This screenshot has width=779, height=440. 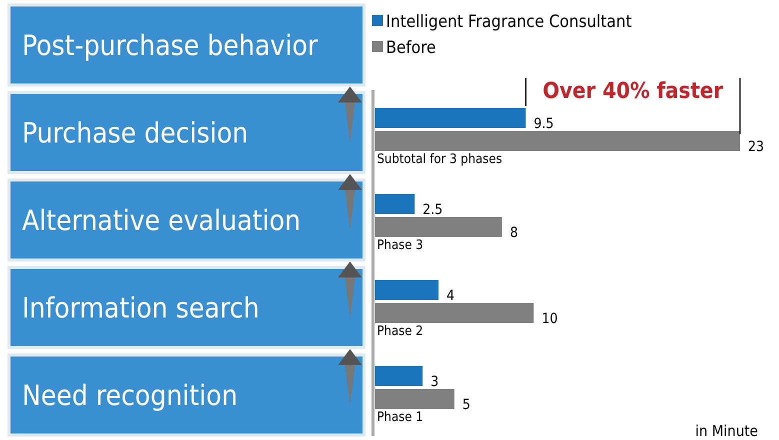 What do you see at coordinates (450, 296) in the screenshot?
I see `data-label: 4` at bounding box center [450, 296].